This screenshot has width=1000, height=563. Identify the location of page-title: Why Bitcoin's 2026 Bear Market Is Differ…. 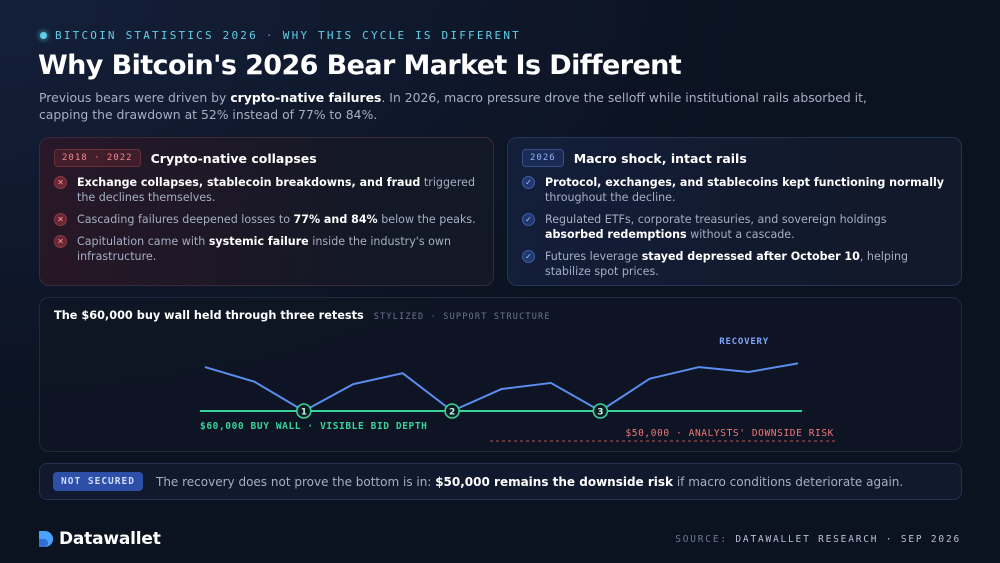
(360, 65).